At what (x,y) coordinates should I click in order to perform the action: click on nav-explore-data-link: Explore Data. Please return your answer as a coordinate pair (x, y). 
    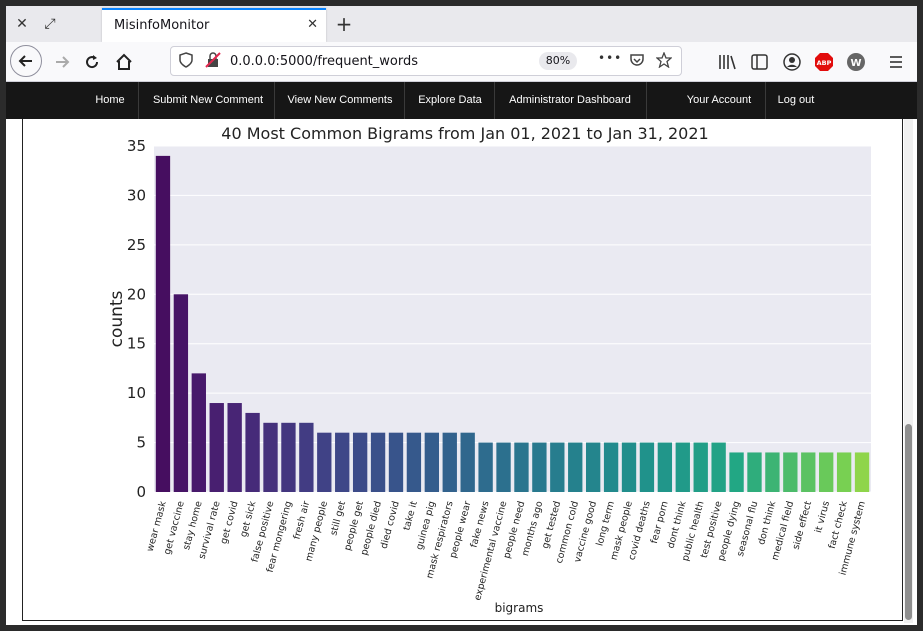
    Looking at the image, I should click on (450, 100).